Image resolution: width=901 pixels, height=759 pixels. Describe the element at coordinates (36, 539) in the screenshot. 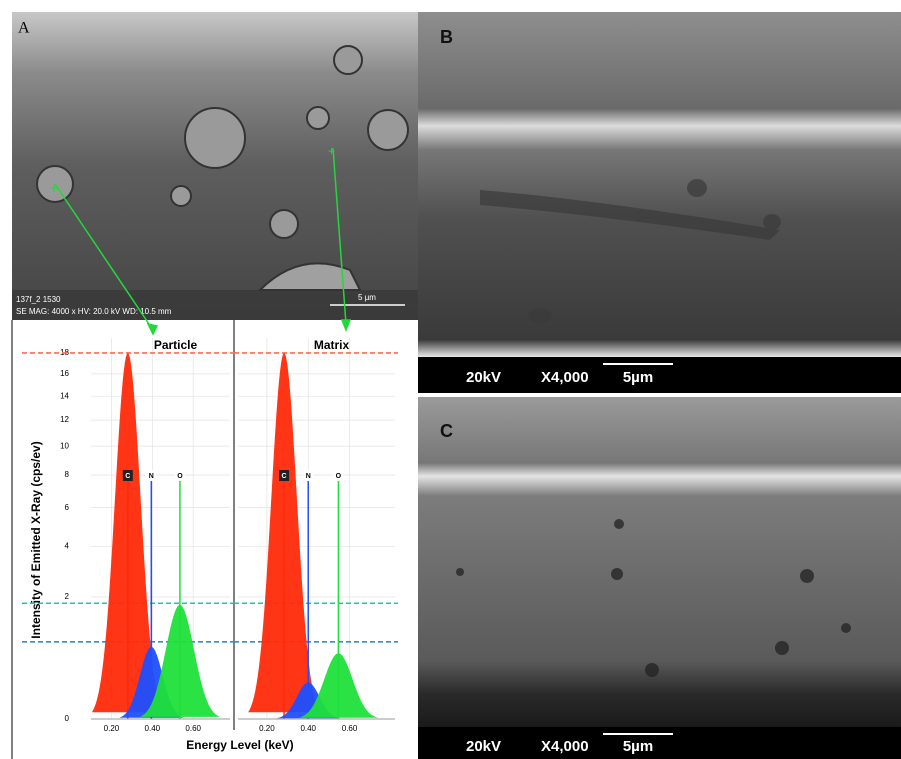

I see `y-axis-label: Intensity of Emitted X-Ray (cps/ev)` at that location.